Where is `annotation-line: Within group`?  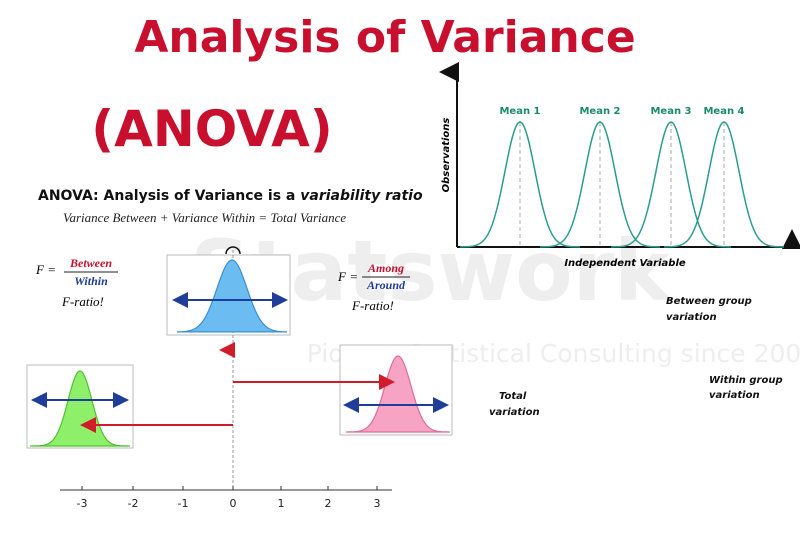 annotation-line: Within group is located at coordinates (746, 380).